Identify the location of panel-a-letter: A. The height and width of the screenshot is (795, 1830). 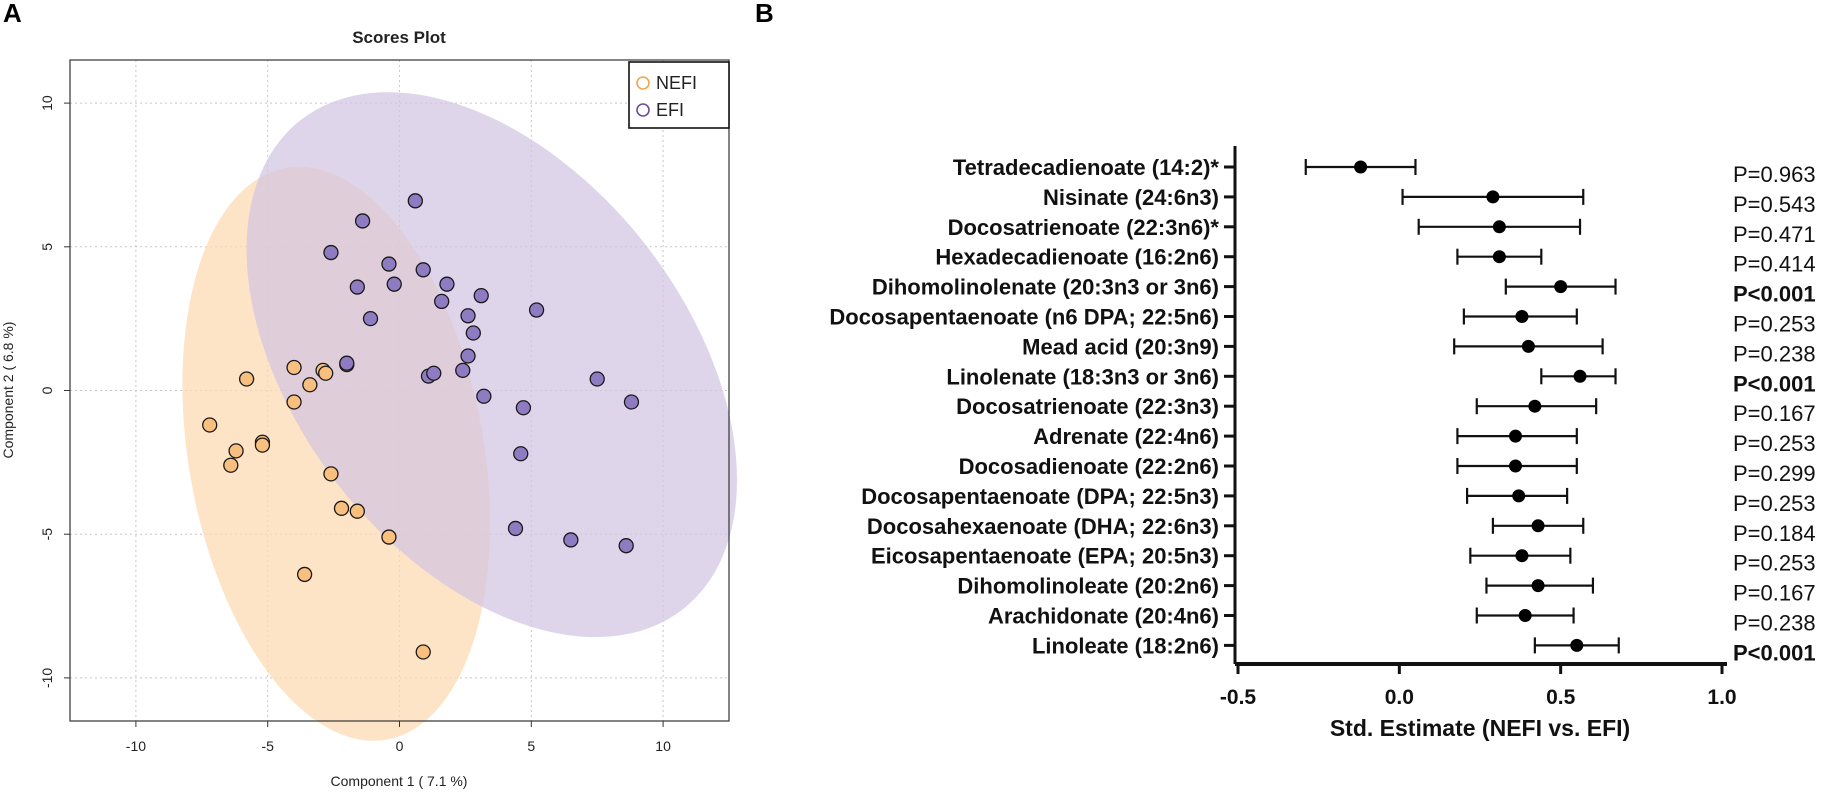
(12, 14).